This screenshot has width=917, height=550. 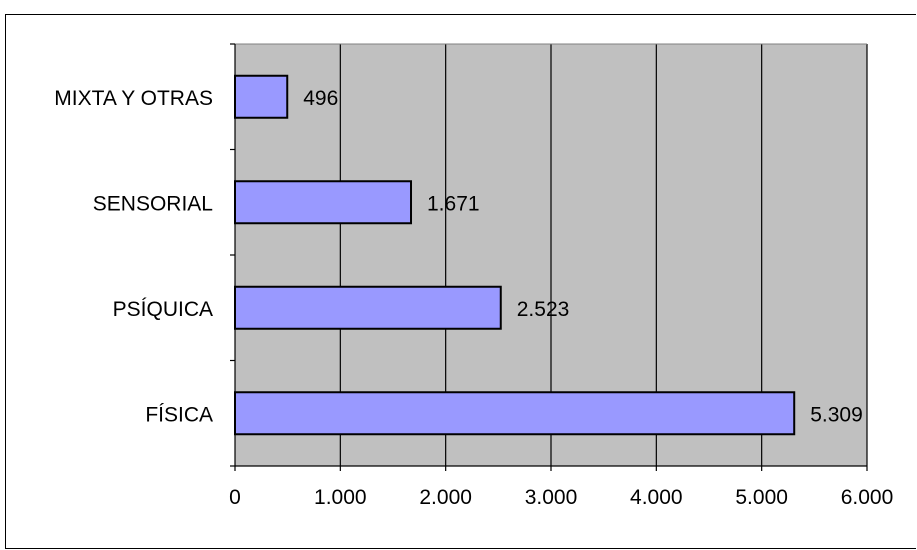 What do you see at coordinates (453, 203) in the screenshot?
I see `value-label-2: 1.671` at bounding box center [453, 203].